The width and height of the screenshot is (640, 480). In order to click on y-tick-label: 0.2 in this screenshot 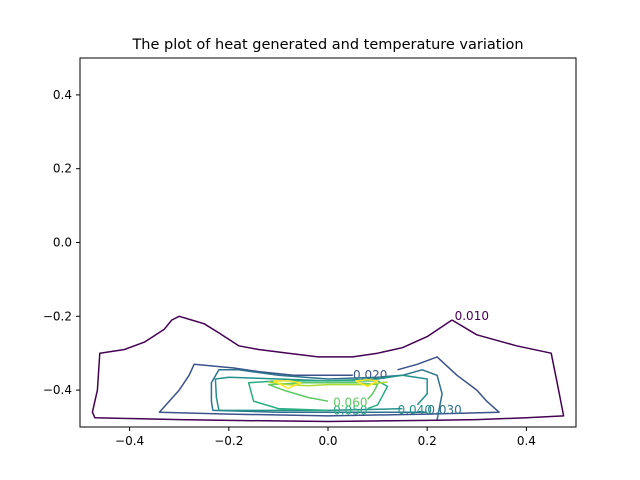, I will do `click(62, 169)`.